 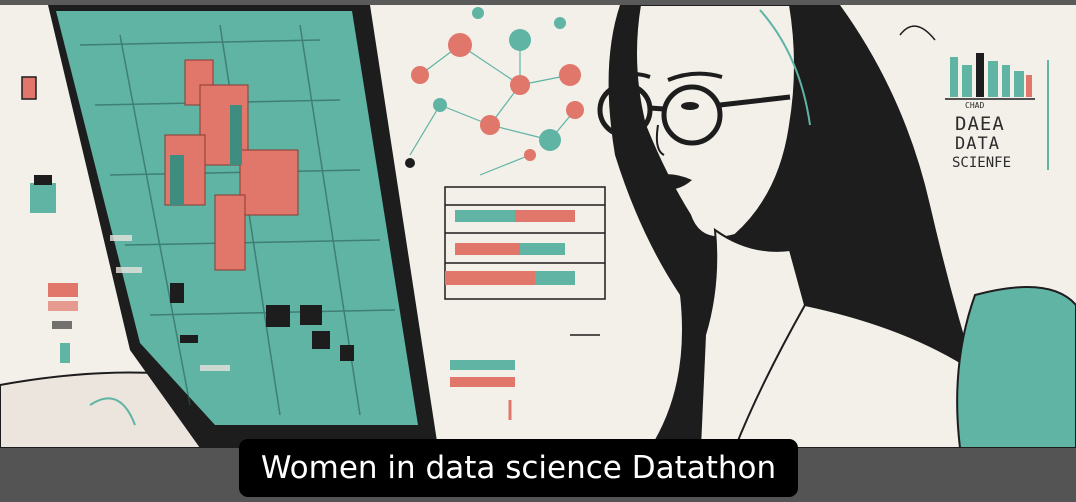 I want to click on poster-line1: CHAD, so click(x=974, y=105).